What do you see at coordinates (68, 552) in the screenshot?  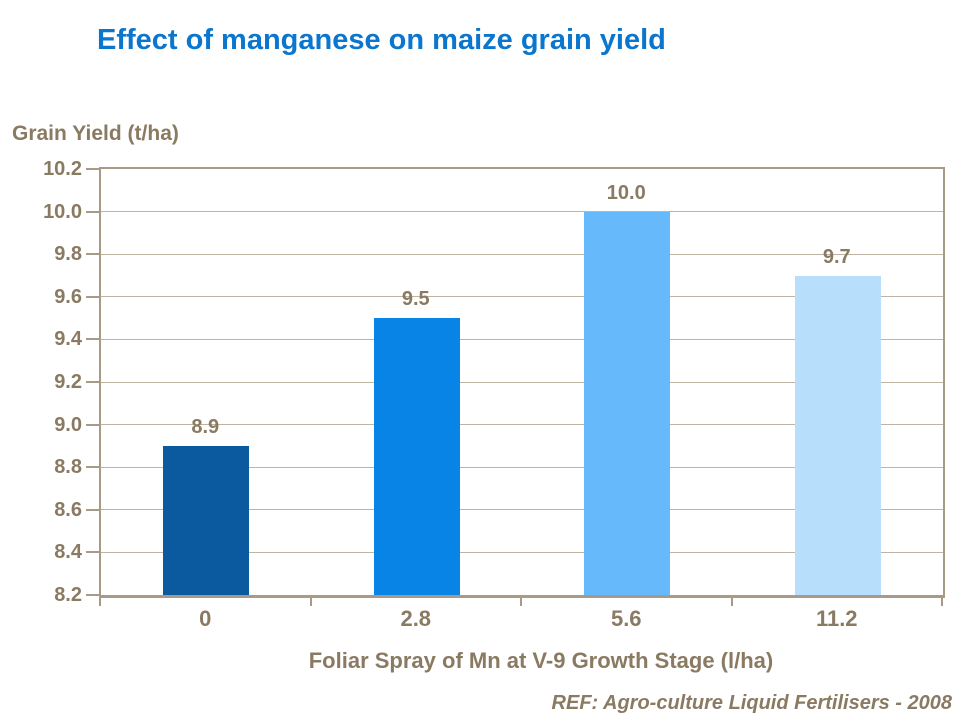 I see `y-tick-label: 8.4` at bounding box center [68, 552].